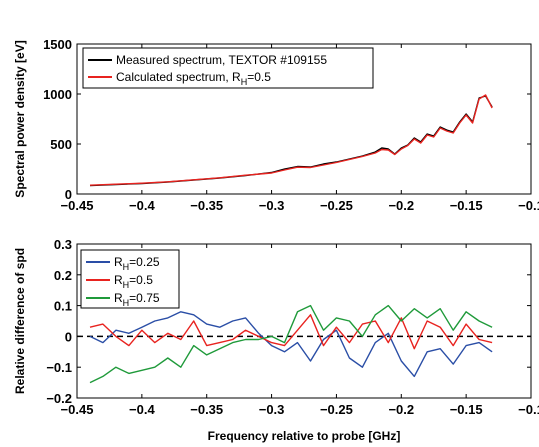  What do you see at coordinates (466, 205) in the screenshot?
I see `spectrum-x-tick-label: −0.15` at bounding box center [466, 205].